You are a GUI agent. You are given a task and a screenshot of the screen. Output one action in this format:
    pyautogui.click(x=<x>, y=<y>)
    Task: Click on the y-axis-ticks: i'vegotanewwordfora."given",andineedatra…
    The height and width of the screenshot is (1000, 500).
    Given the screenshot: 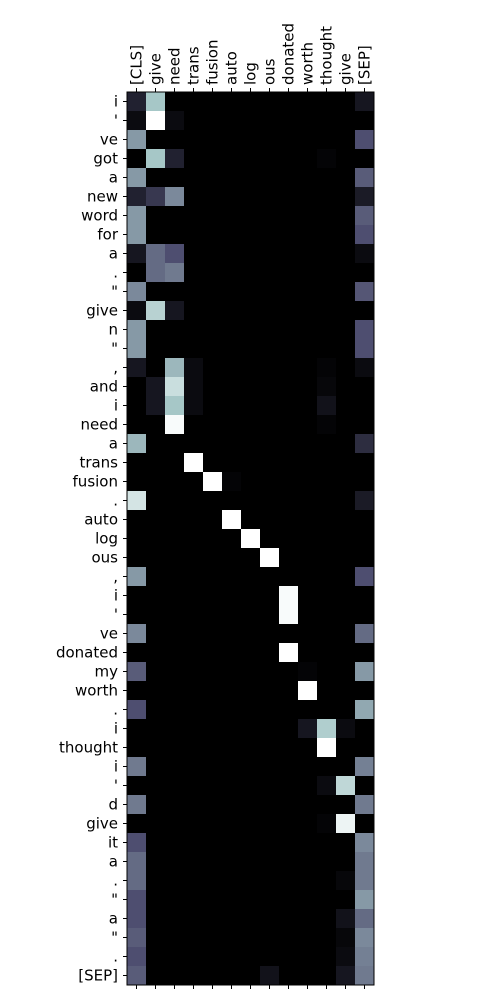 What is the action you would take?
    pyautogui.click(x=91, y=539)
    